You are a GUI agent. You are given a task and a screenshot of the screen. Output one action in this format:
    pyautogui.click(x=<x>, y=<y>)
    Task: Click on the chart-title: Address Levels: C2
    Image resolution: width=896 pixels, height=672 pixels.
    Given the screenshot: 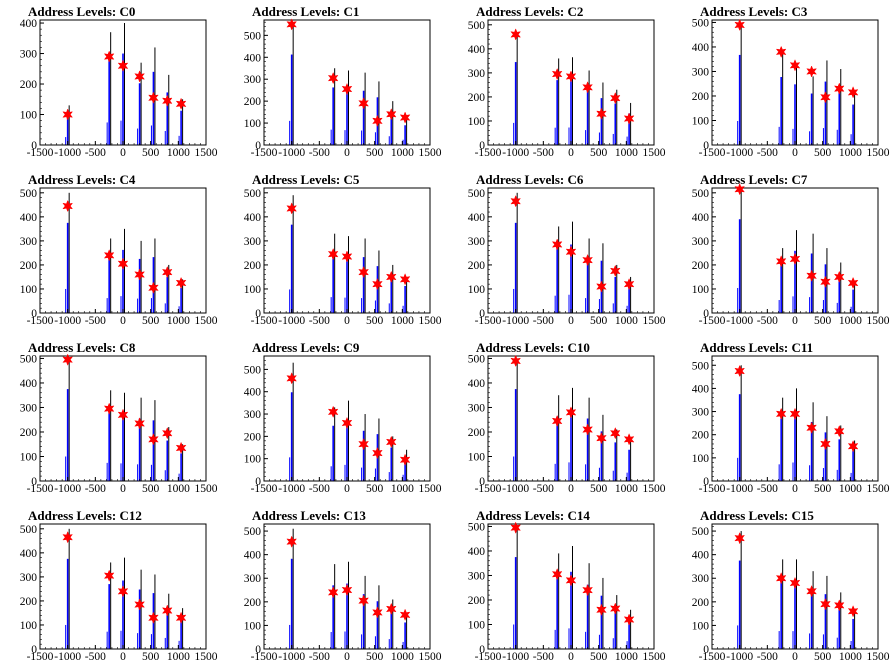 What is the action you would take?
    pyautogui.click(x=530, y=11)
    